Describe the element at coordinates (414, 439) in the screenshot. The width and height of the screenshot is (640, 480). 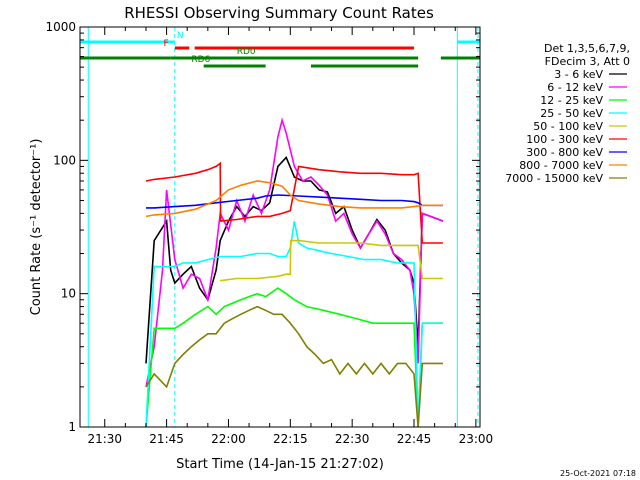
I see `x-tick-label: 22:45` at that location.